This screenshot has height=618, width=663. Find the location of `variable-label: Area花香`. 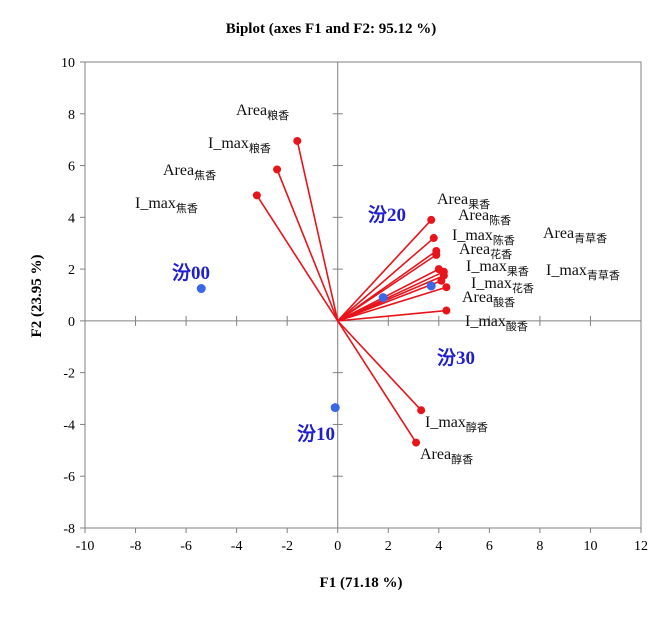

variable-label: Area花香 is located at coordinates (485, 251).